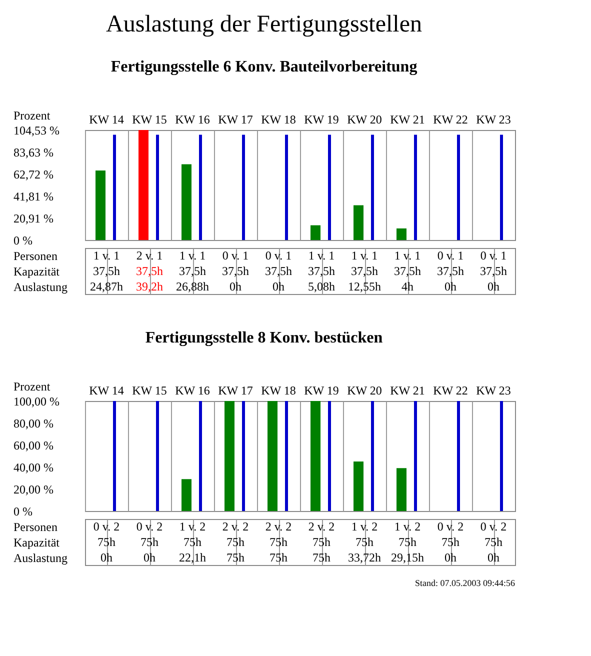 The image size is (591, 656). What do you see at coordinates (34, 423) in the screenshot?
I see `y-tick-label: 80,00 %` at bounding box center [34, 423].